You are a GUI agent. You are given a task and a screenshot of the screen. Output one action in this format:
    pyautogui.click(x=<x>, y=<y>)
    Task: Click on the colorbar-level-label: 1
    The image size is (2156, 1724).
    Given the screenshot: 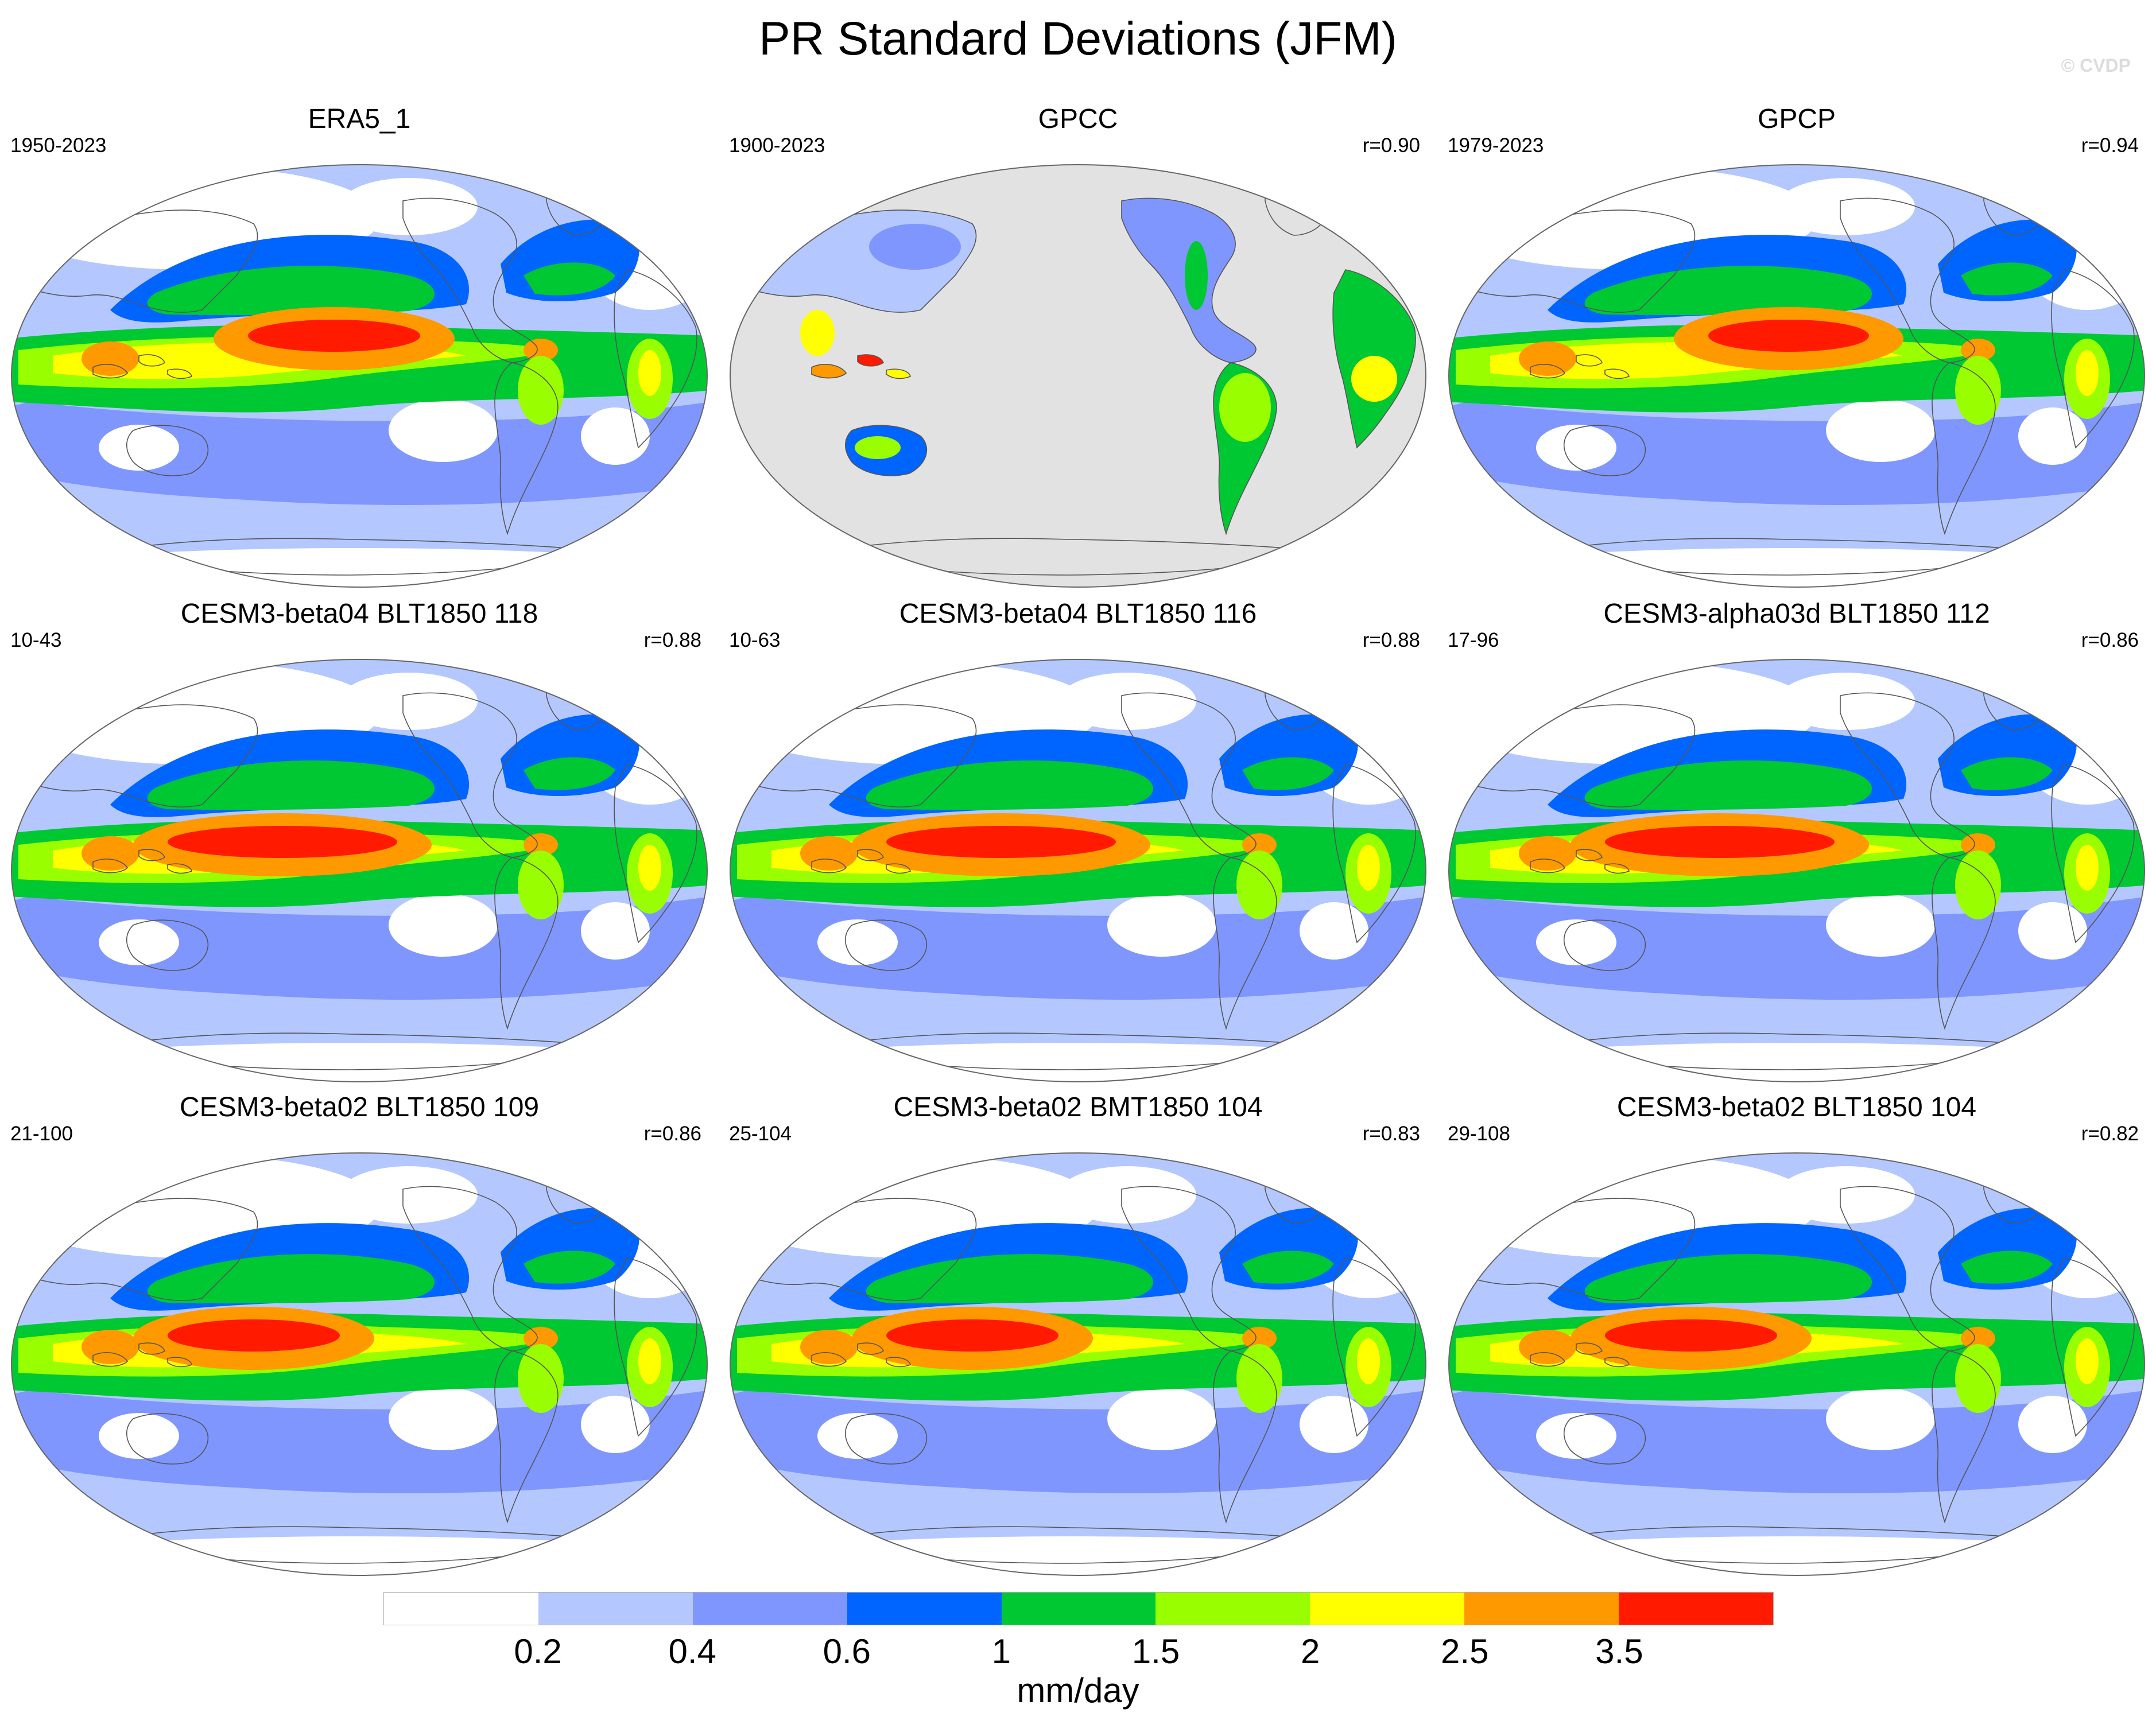 What is the action you would take?
    pyautogui.click(x=1001, y=1651)
    